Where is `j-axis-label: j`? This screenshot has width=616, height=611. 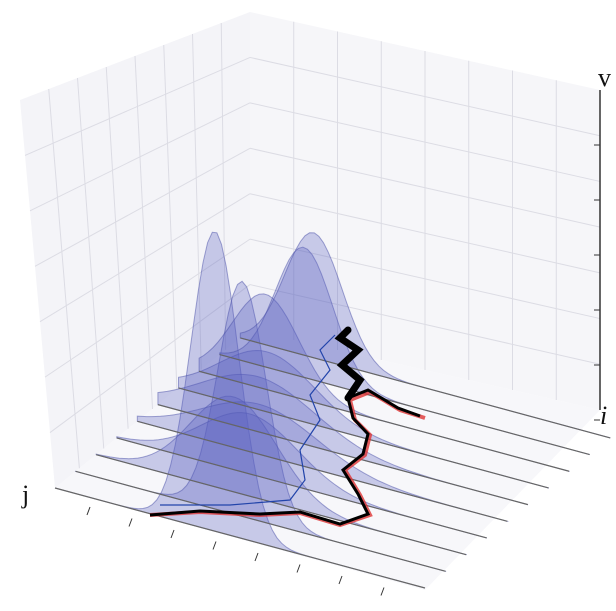 j-axis-label: j is located at coordinates (25, 494).